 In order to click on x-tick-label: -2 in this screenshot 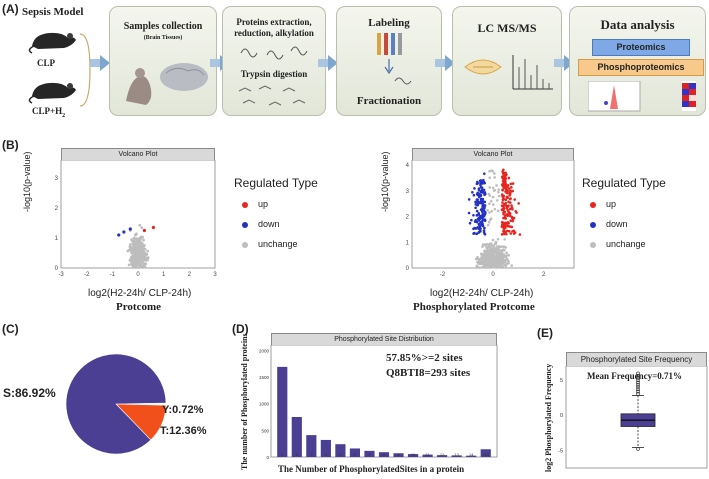, I will do `click(87, 275)`.